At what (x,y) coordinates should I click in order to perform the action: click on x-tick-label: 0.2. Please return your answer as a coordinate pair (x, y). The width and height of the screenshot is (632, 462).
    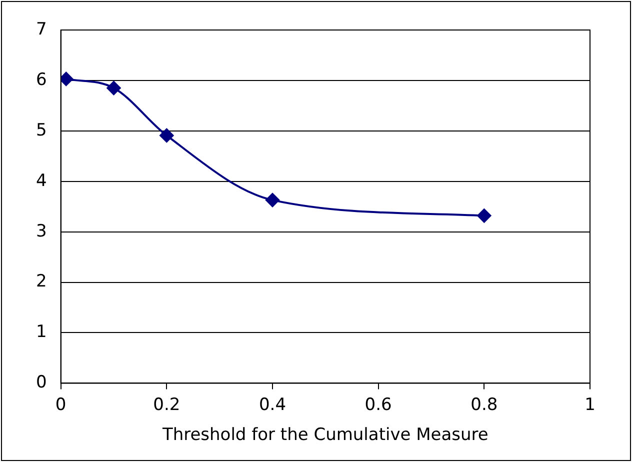
    Looking at the image, I should click on (166, 404).